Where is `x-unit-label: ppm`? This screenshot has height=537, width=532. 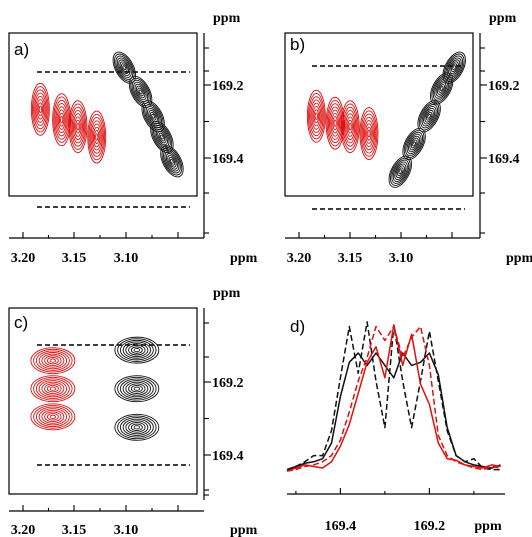 x-unit-label: ppm is located at coordinates (244, 258).